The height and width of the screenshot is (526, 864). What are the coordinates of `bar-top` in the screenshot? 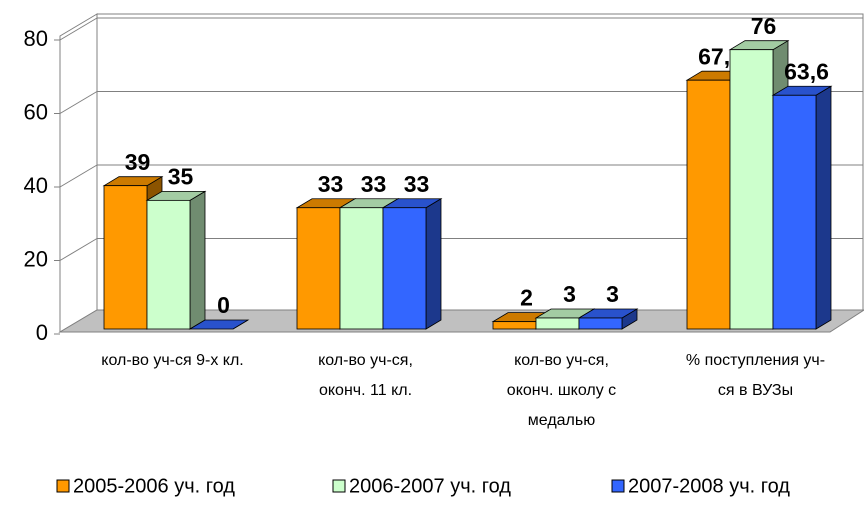 It's located at (219, 324).